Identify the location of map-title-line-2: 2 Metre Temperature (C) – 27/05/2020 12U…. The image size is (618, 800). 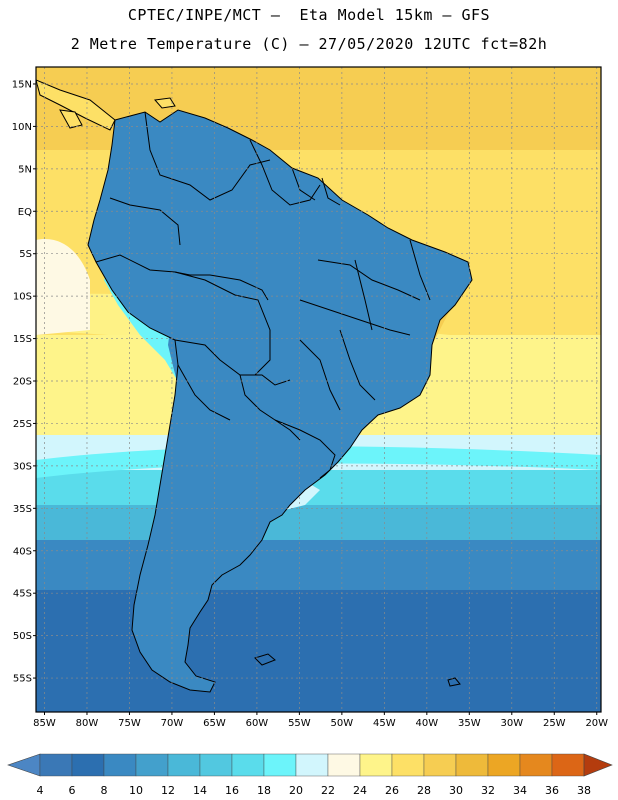
(309, 44).